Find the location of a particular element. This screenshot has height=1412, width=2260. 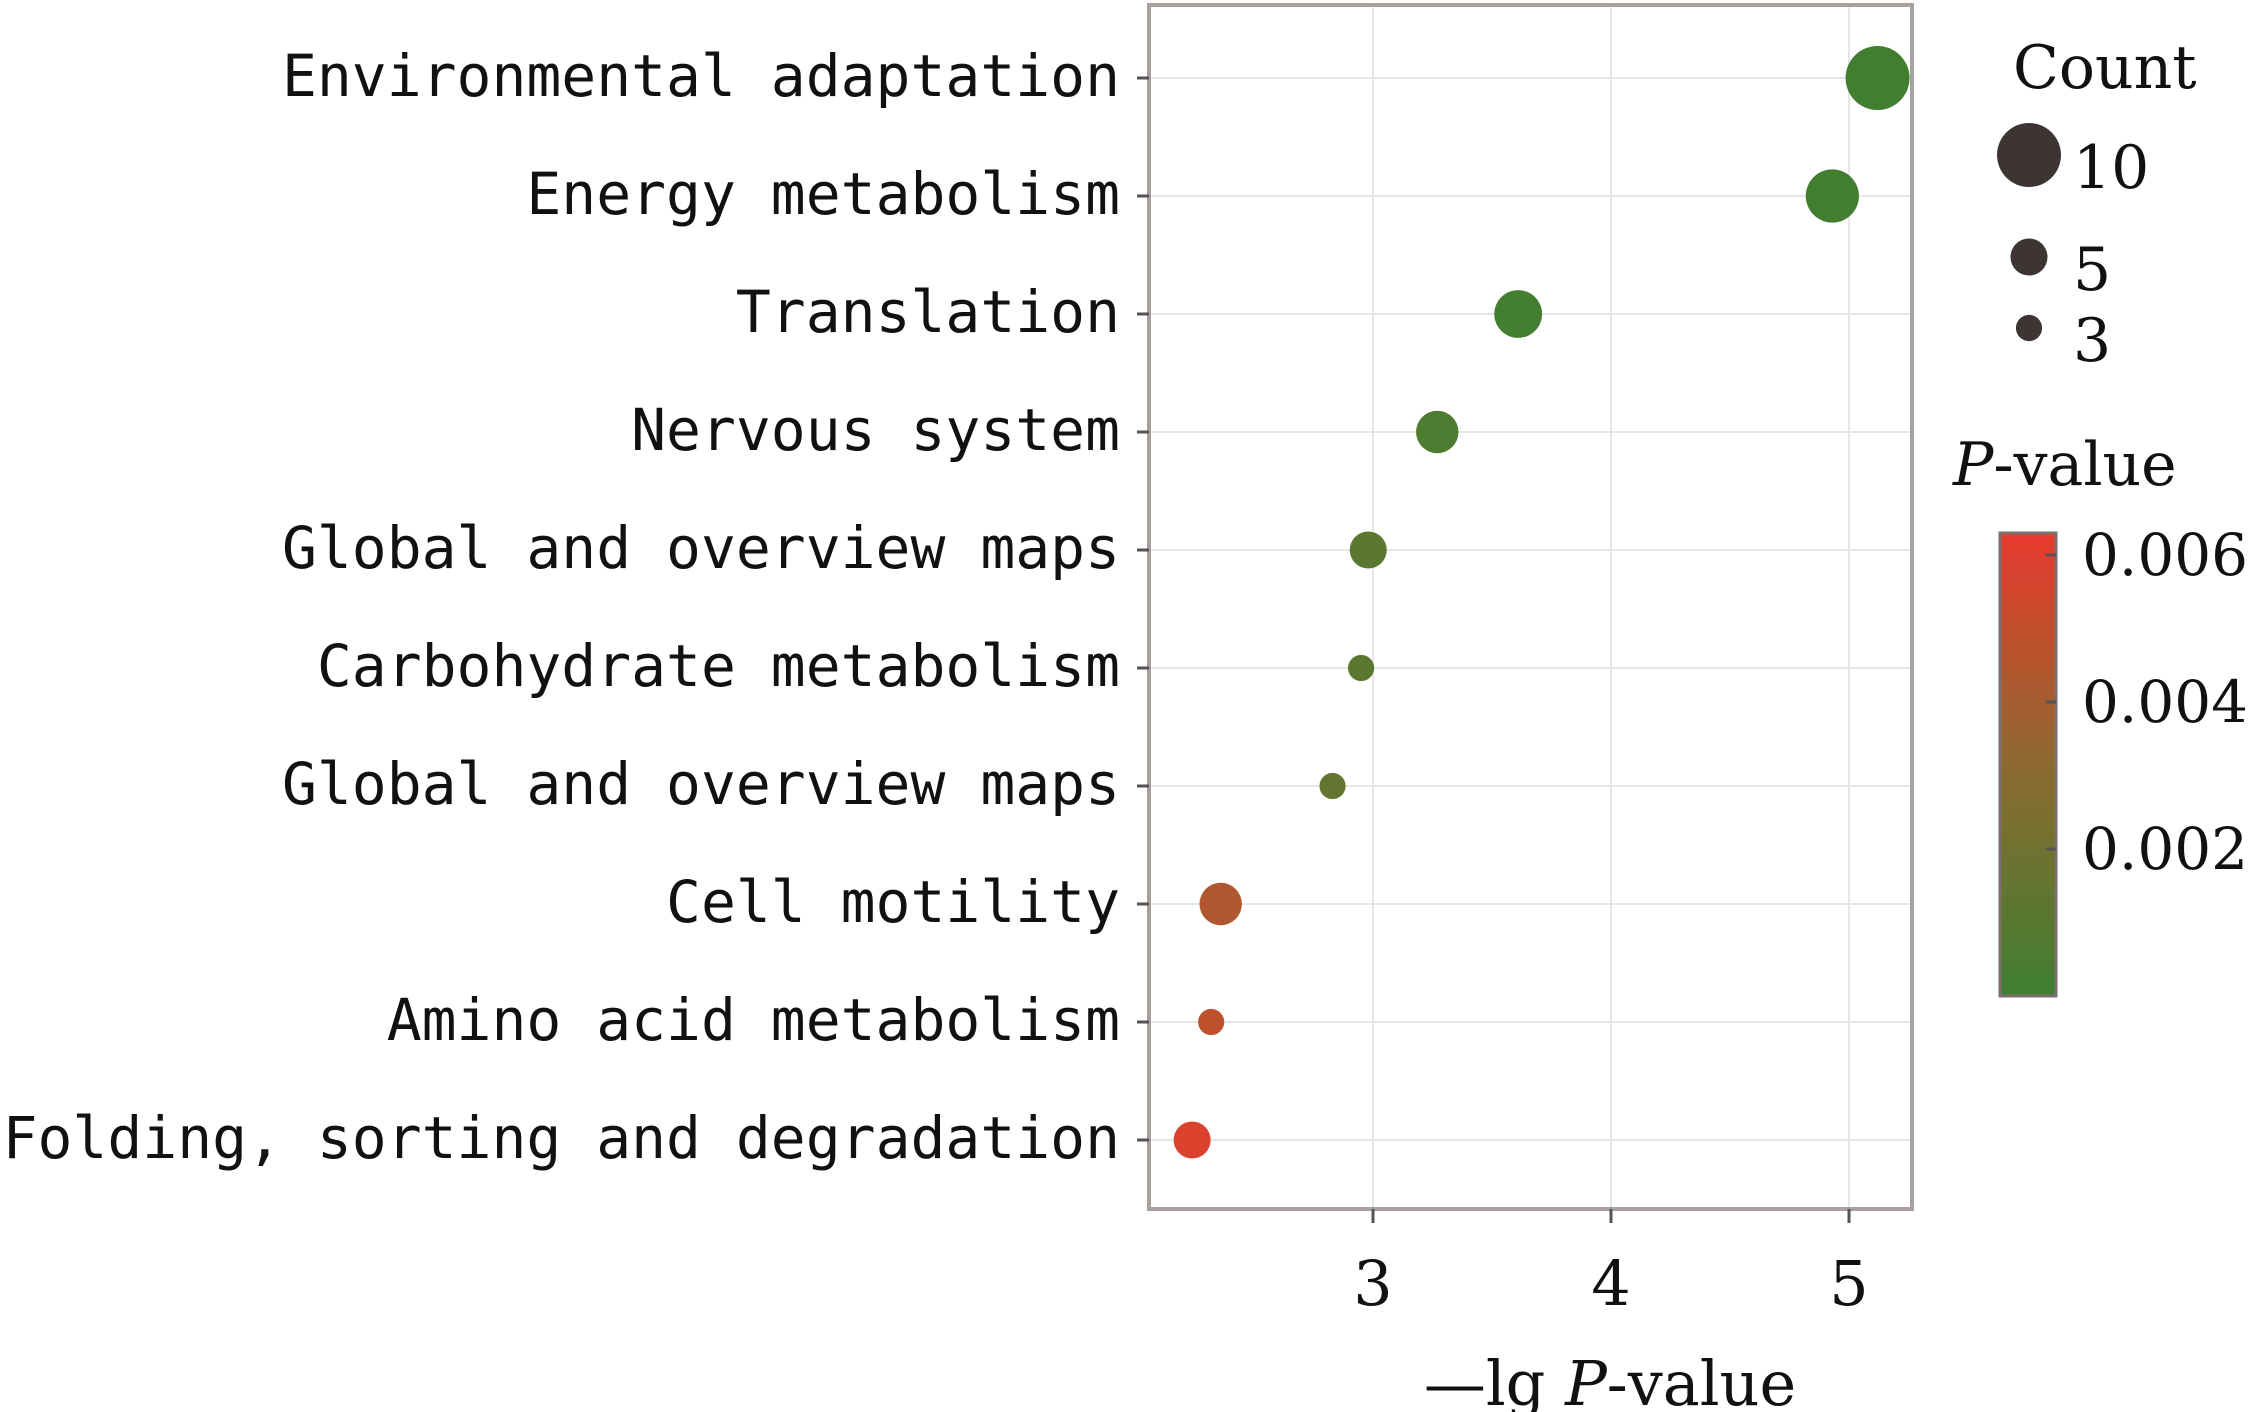

colorbar-tick-label: 0.002 is located at coordinates (2165, 849).